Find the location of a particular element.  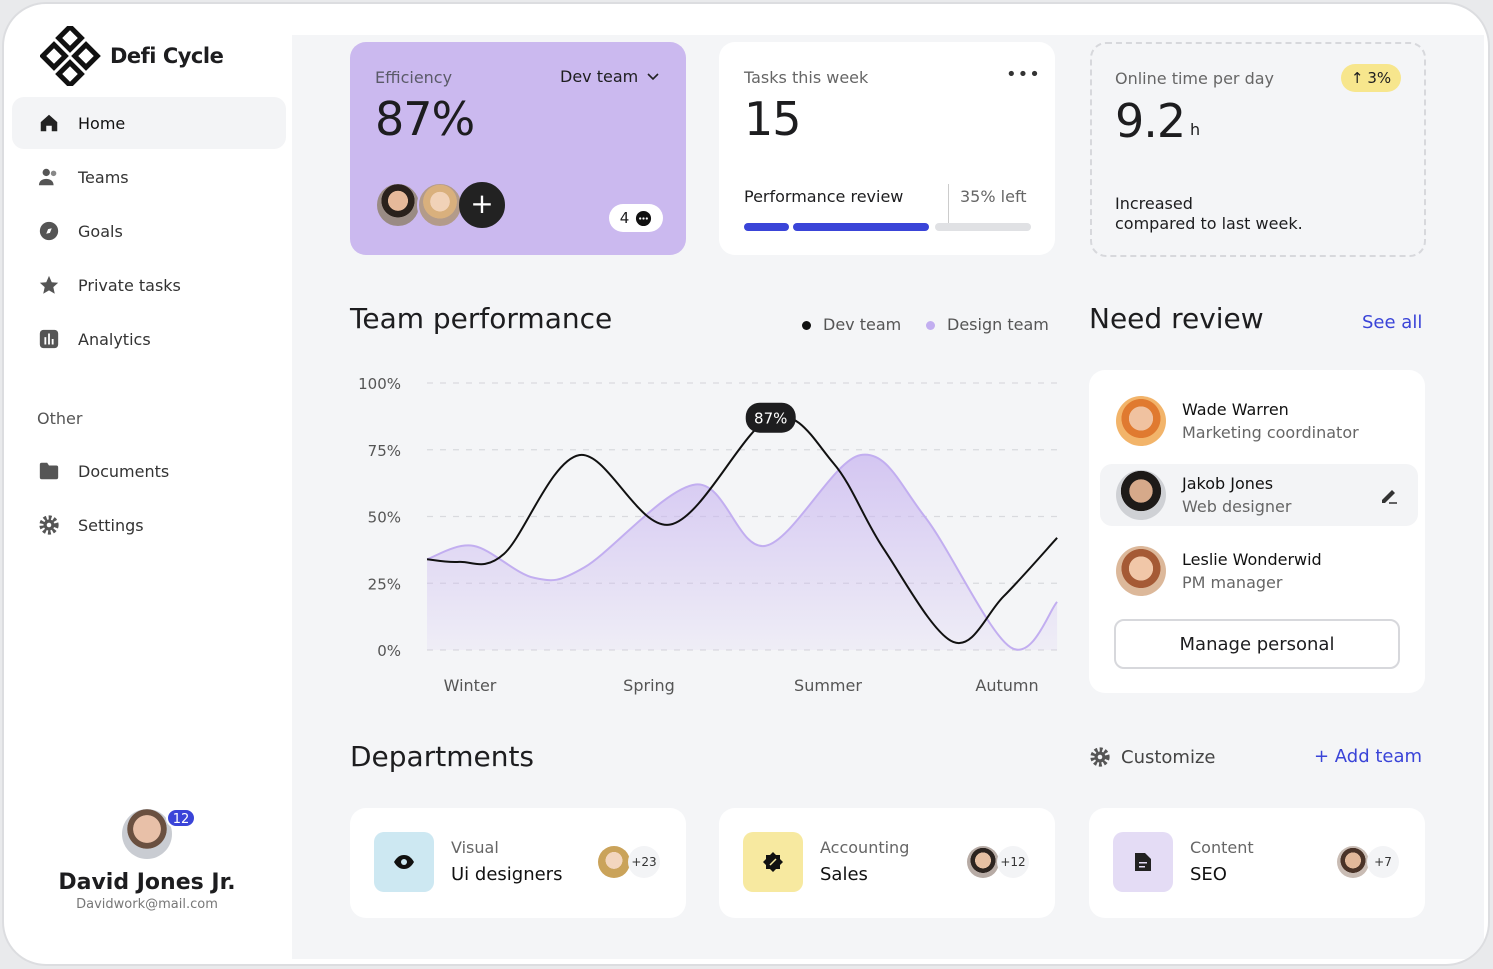

folder-icon is located at coordinates (49, 471).